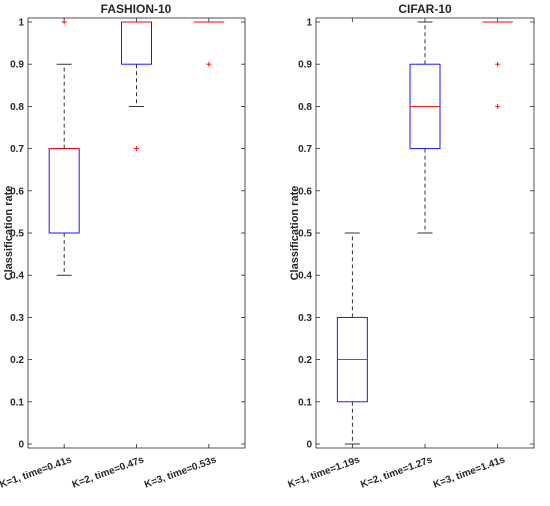 The width and height of the screenshot is (550, 506). What do you see at coordinates (324, 472) in the screenshot?
I see `x-tick-label: K=1, time=1.19s` at bounding box center [324, 472].